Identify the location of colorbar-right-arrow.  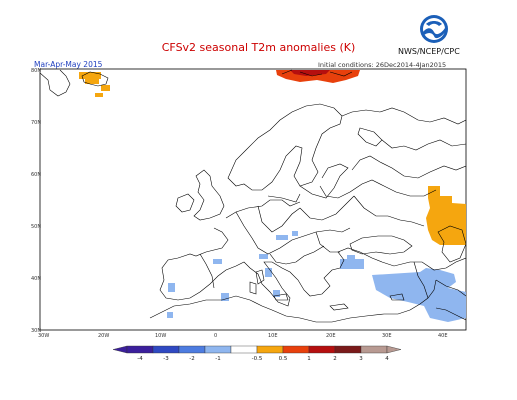
(394, 349).